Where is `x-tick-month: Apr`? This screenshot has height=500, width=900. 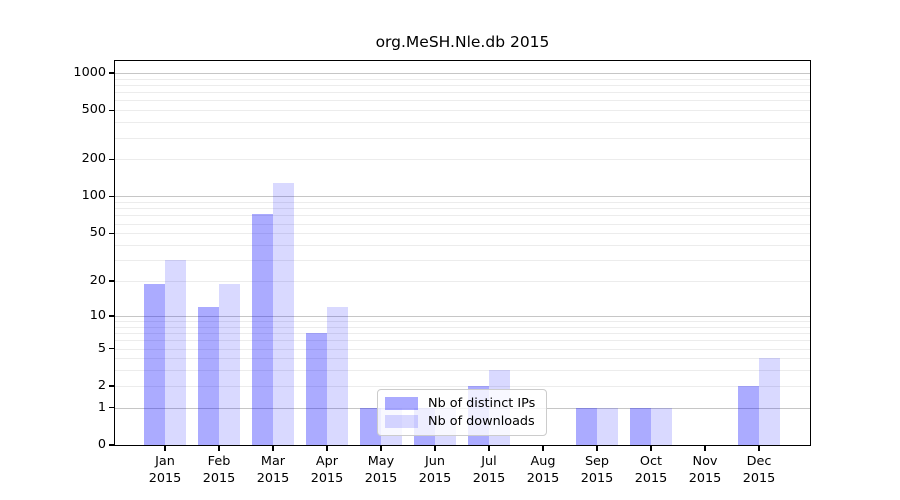
x-tick-month: Apr is located at coordinates (327, 461).